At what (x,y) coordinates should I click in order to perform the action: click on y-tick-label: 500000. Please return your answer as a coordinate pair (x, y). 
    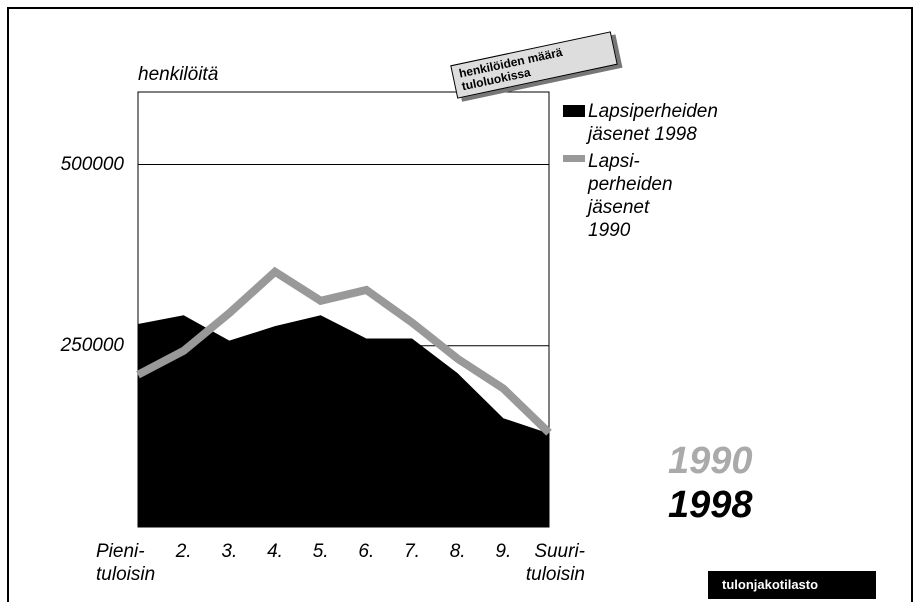
    Looking at the image, I should click on (92, 164).